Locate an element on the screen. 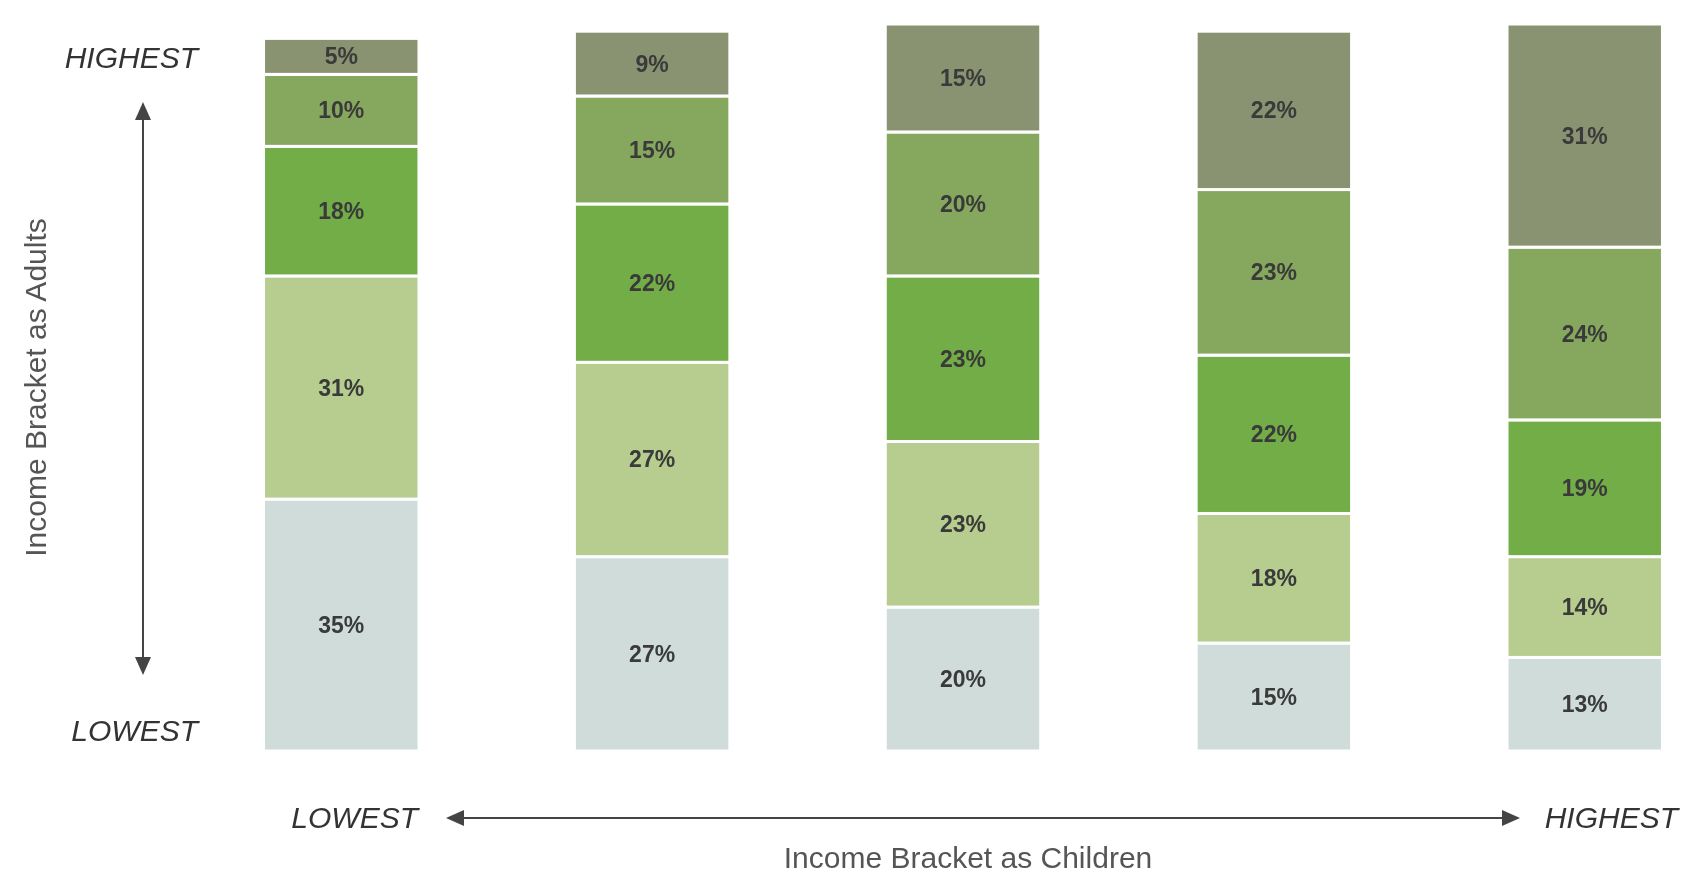  x-axis-title: Income Bracket as Children is located at coordinates (968, 857).